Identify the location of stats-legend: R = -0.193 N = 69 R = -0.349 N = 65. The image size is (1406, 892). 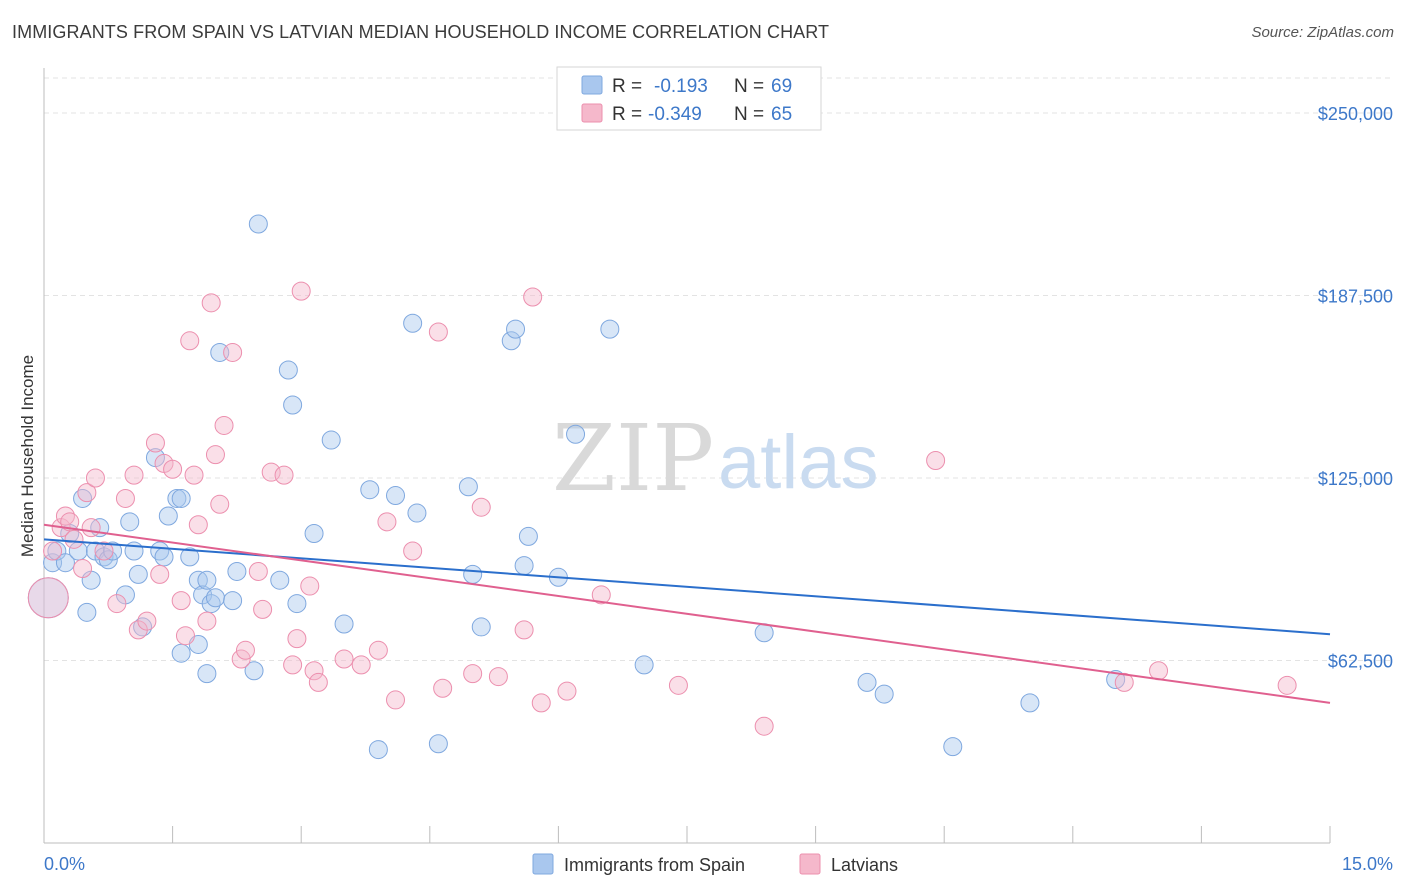
(689, 98).